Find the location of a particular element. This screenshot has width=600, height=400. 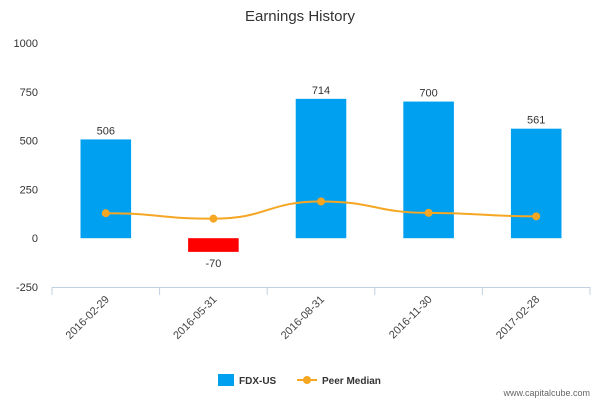

y-axis: -250 0 250 500 750 1000 is located at coordinates (26, 166).